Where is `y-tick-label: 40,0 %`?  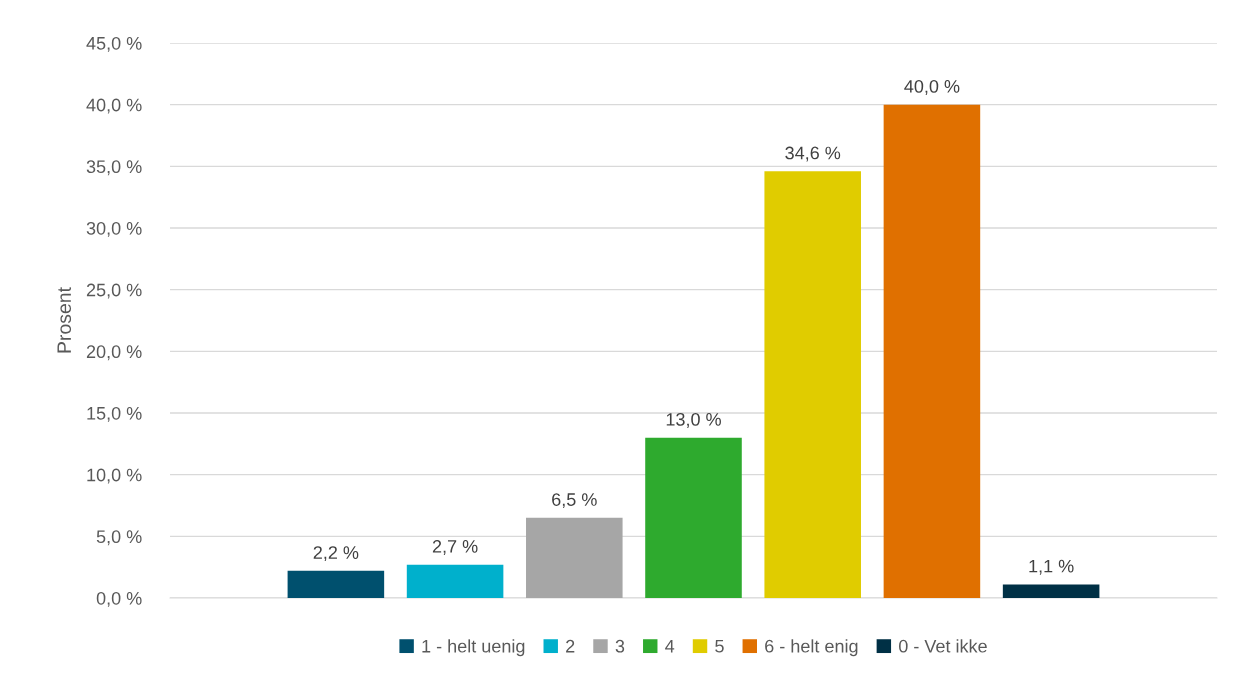
y-tick-label: 40,0 % is located at coordinates (114, 106).